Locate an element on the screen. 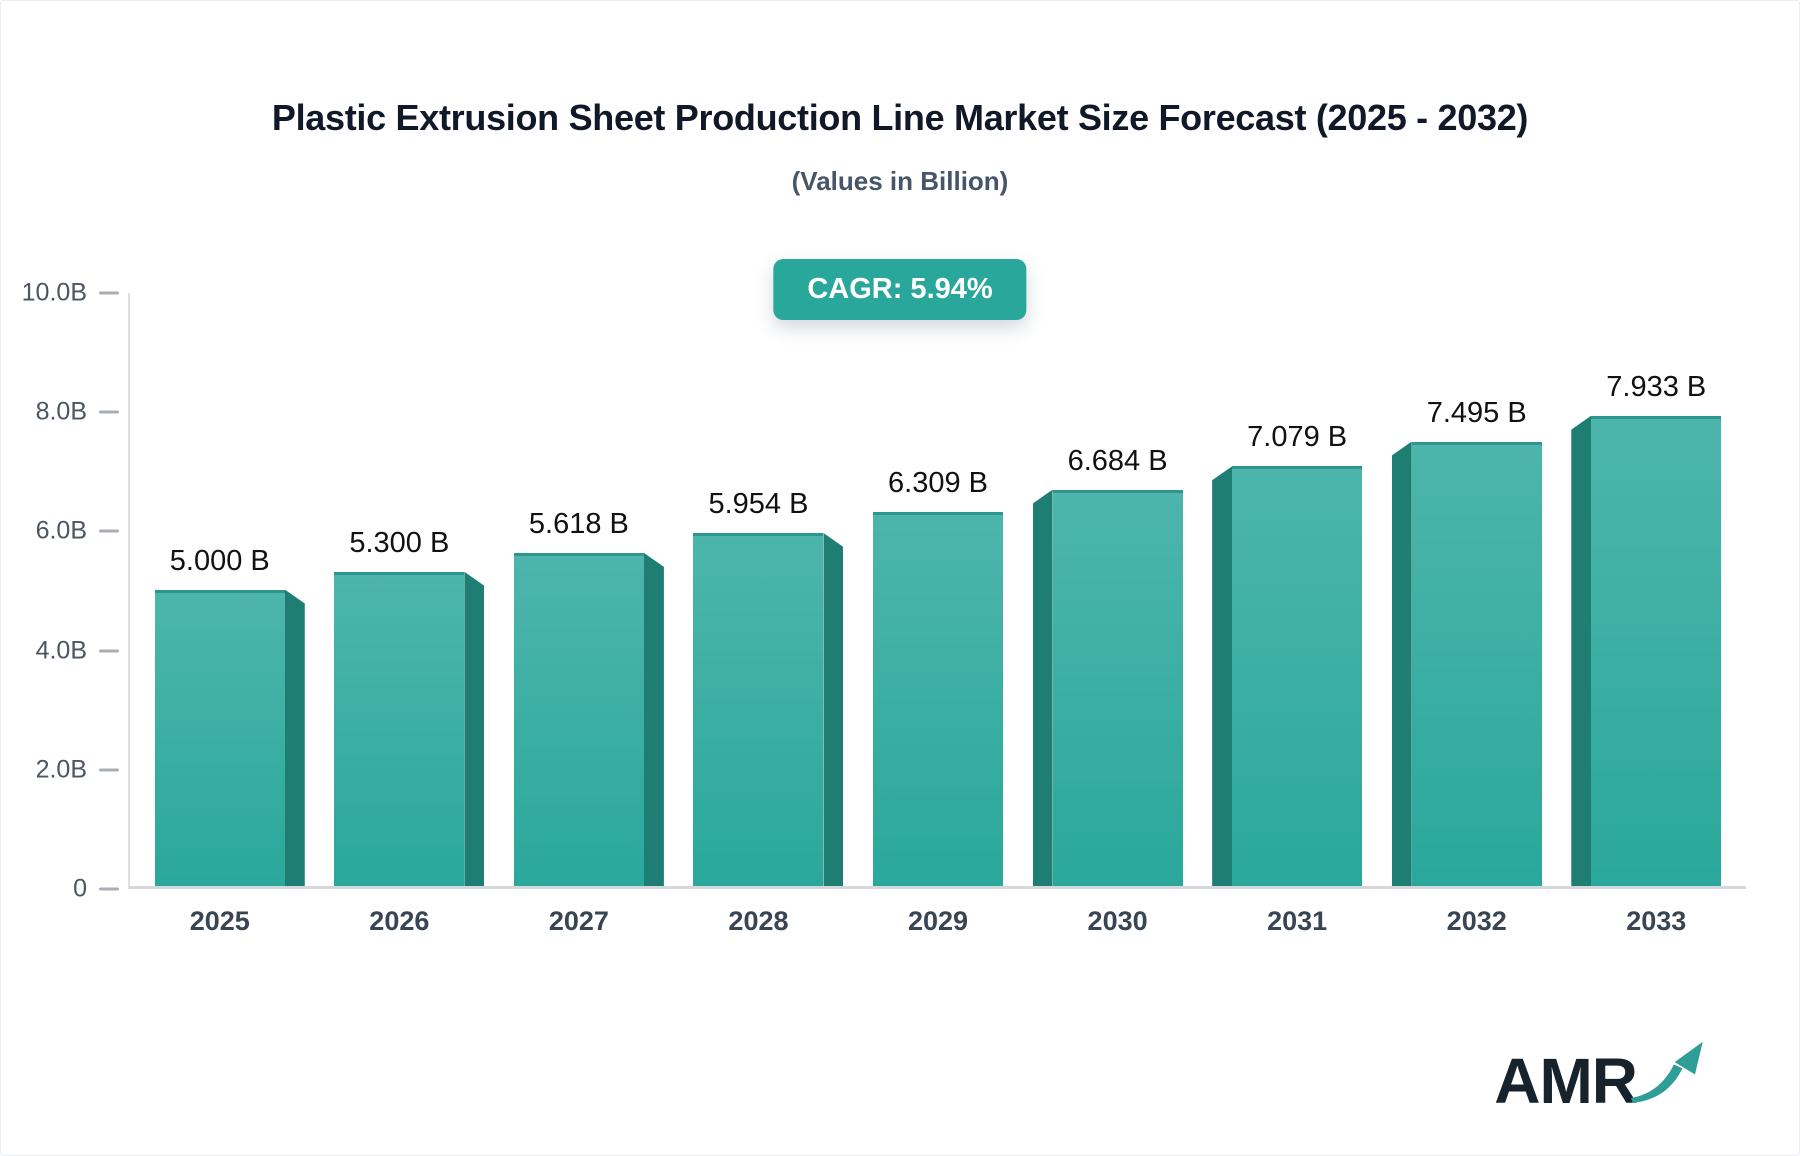  x-axis-label-2026: 2026 is located at coordinates (399, 921).